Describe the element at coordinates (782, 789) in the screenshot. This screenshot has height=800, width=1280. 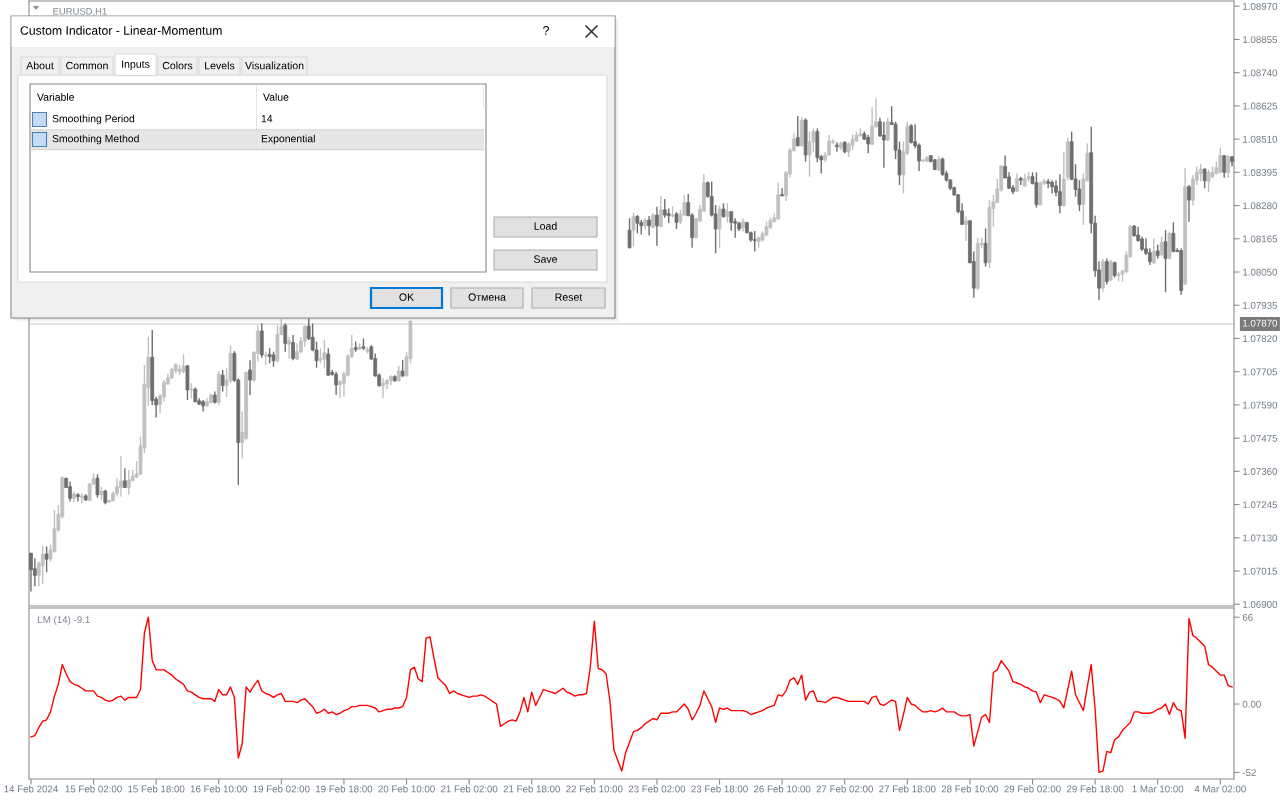
I see `x-tick-label: 26 Feb 10:00` at that location.